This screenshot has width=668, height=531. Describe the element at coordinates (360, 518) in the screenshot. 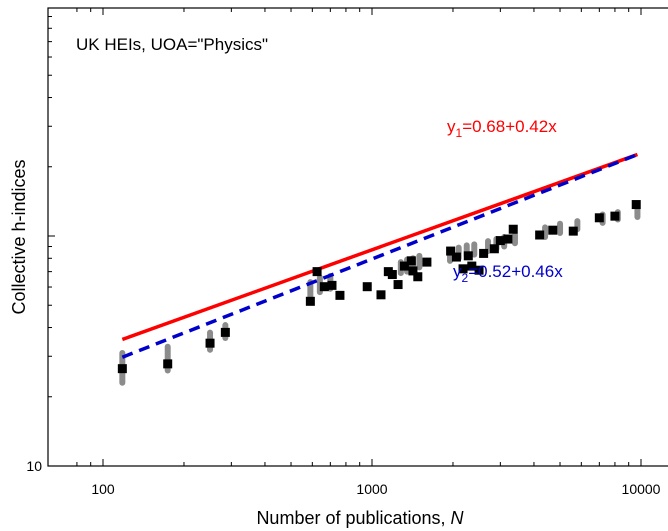

I see `x-axis-label: Number of publications, N` at that location.